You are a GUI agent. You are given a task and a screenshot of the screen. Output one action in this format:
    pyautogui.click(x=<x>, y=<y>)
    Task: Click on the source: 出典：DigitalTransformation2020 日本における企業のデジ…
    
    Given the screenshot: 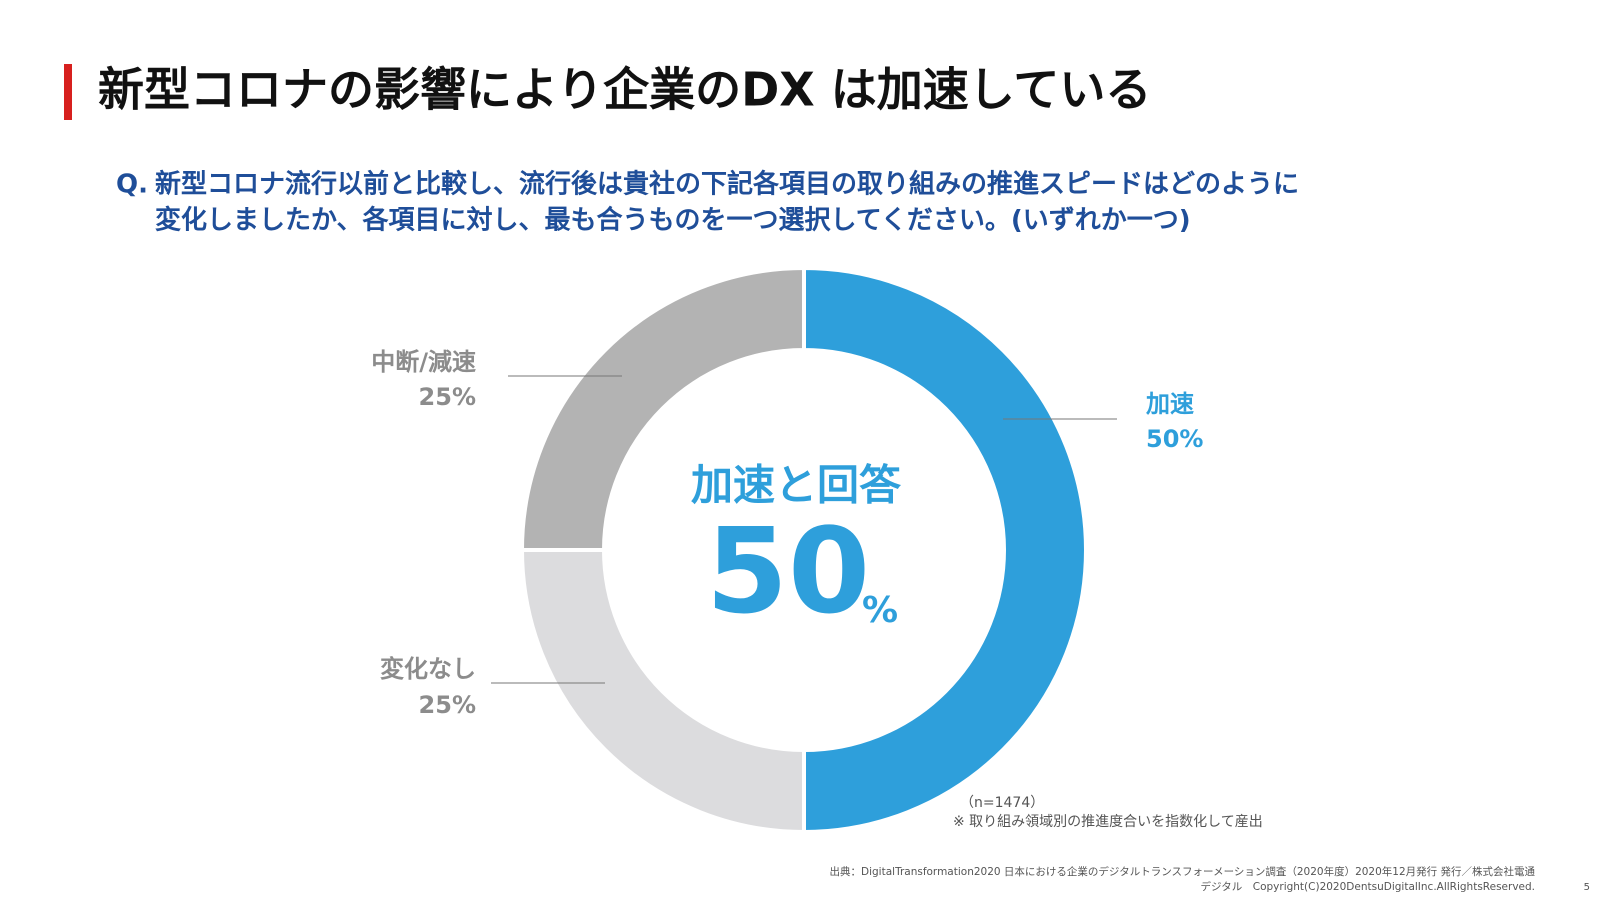 What is the action you would take?
    pyautogui.click(x=1183, y=871)
    